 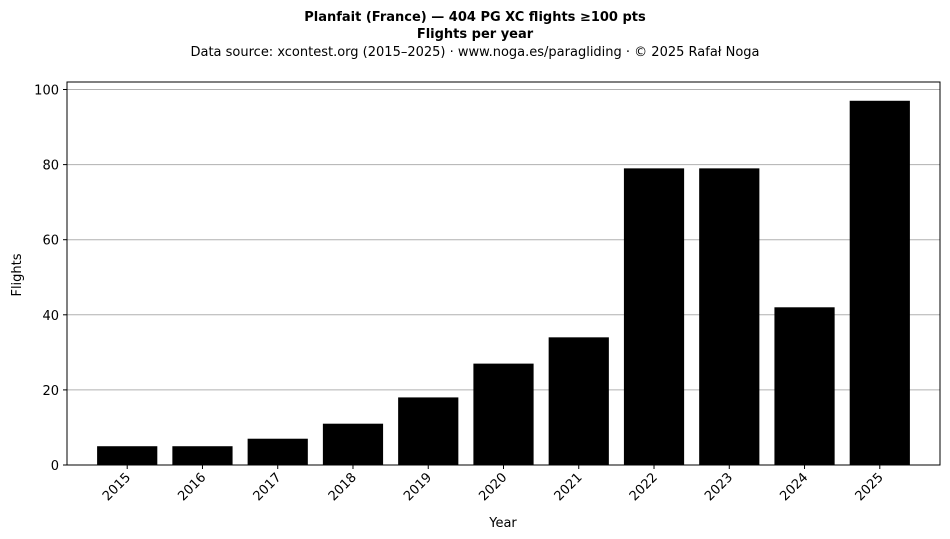 What do you see at coordinates (729, 317) in the screenshot?
I see `bar-2023` at bounding box center [729, 317].